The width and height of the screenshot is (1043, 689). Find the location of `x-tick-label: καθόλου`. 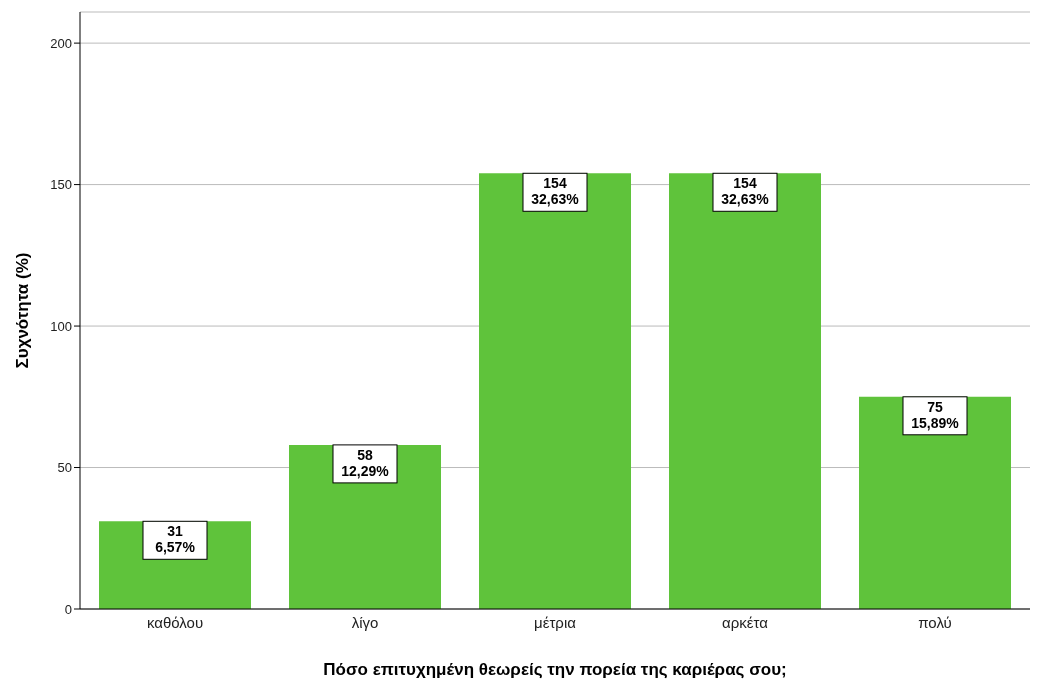

x-tick-label: καθόλου is located at coordinates (175, 622).